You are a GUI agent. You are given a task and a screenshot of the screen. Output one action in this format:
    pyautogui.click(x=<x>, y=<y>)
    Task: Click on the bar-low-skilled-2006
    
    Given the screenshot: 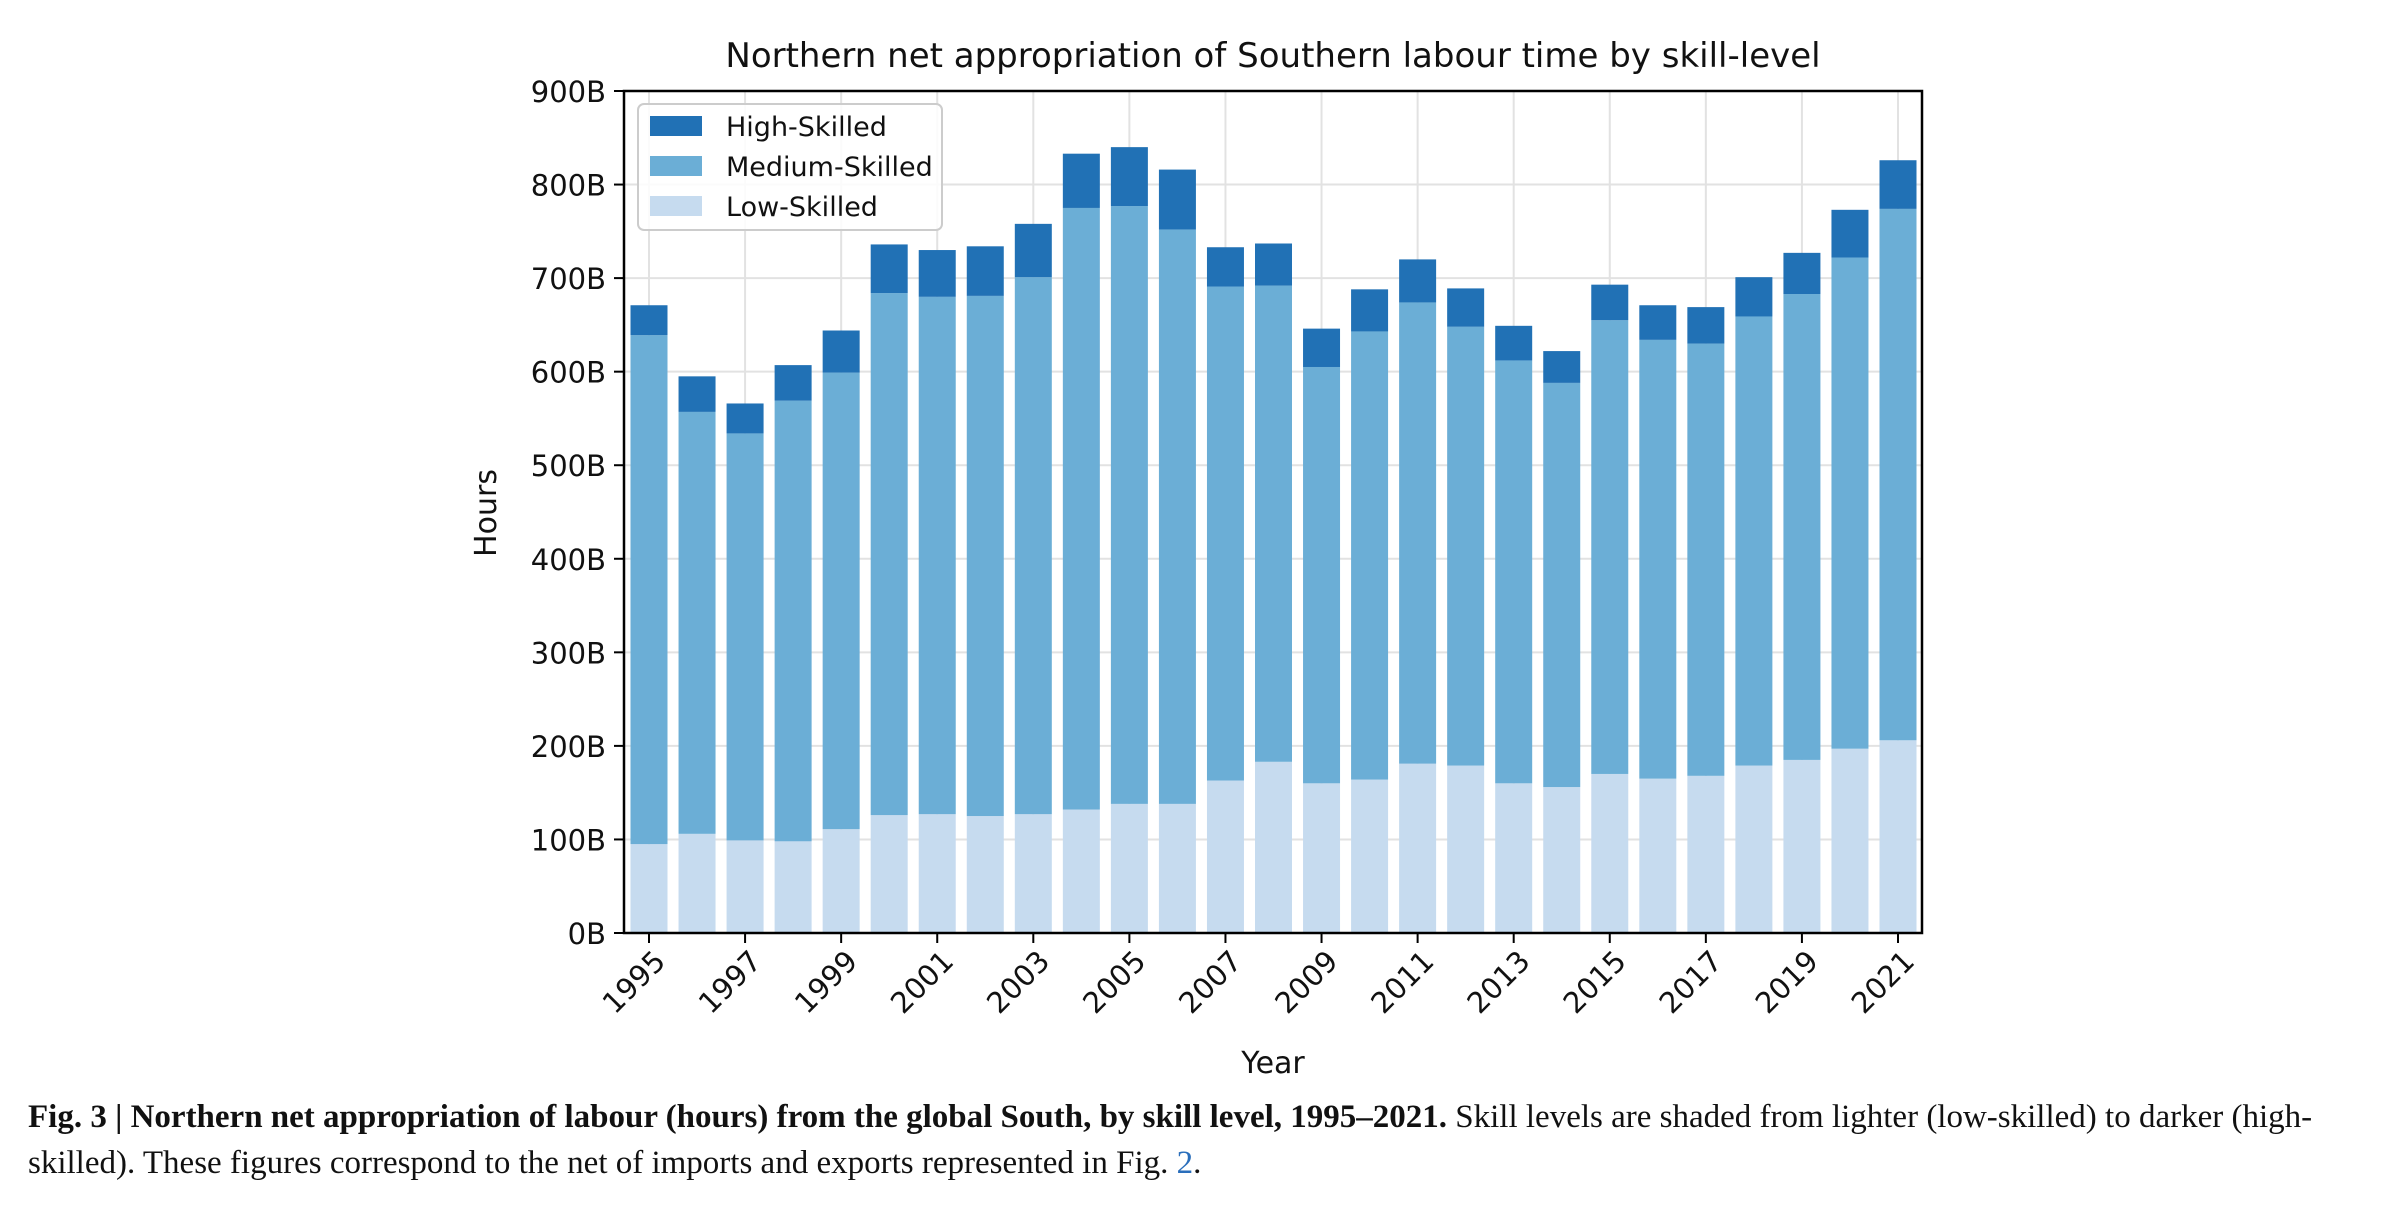 What is the action you would take?
    pyautogui.click(x=1177, y=868)
    